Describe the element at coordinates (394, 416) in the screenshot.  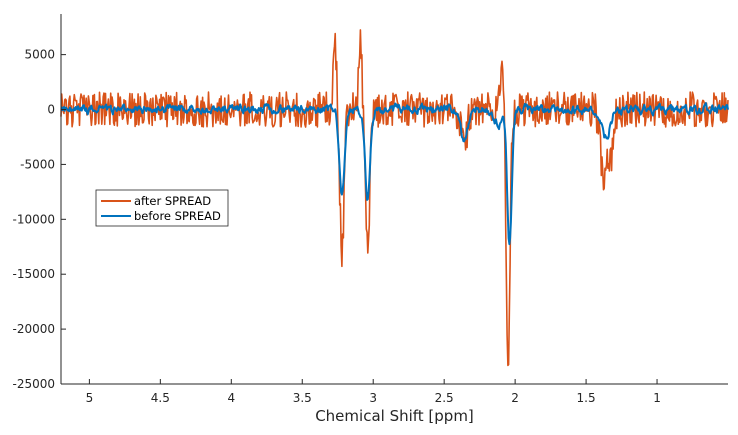
I see `x-axis-label: Chemical Shift [ppm]` at that location.